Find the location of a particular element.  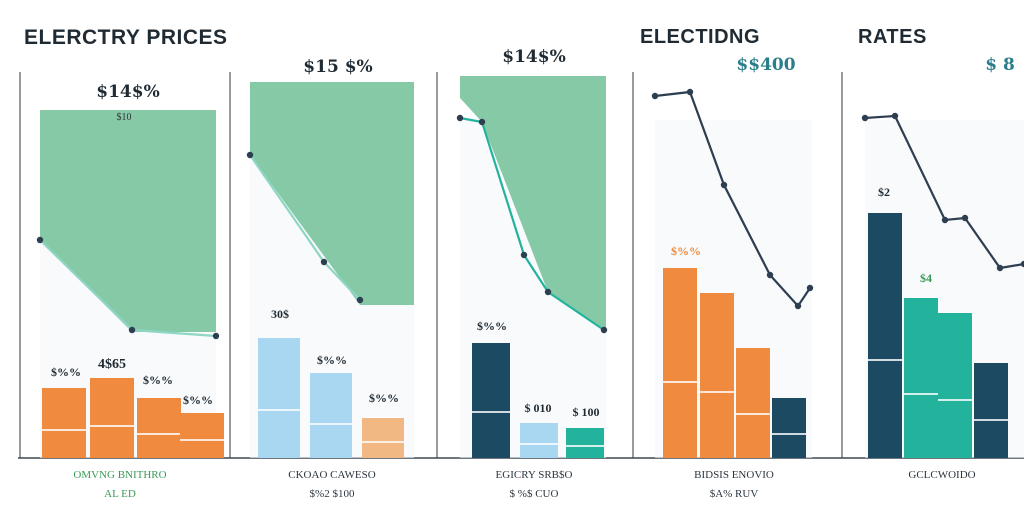

area-value-label: $$400 is located at coordinates (765, 65).